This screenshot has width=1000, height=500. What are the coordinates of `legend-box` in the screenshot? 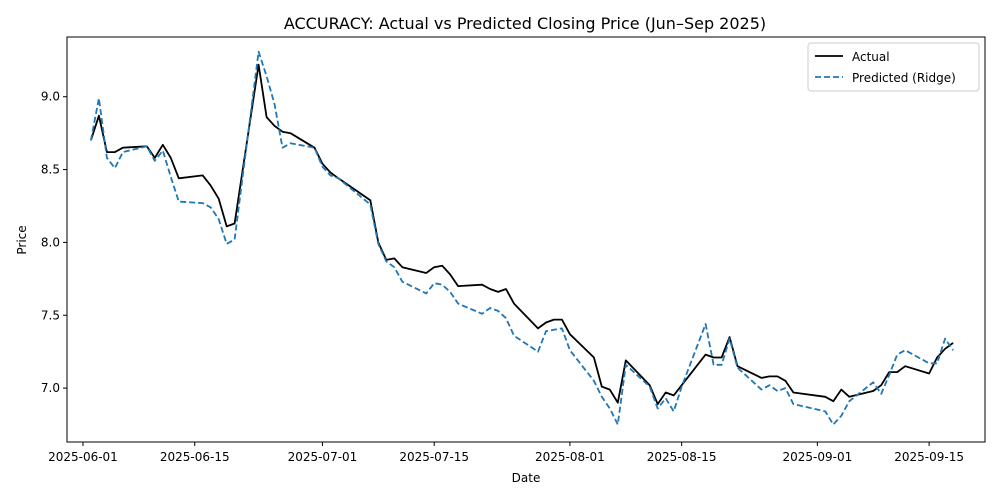 It's located at (893, 67).